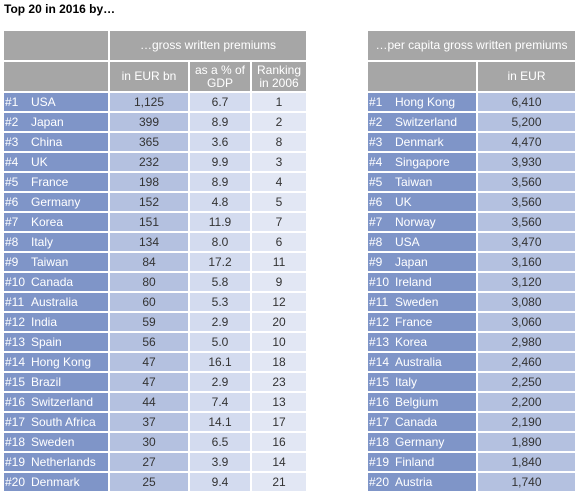 This screenshot has width=577, height=499. I want to click on country-label: Korea, so click(47, 222).